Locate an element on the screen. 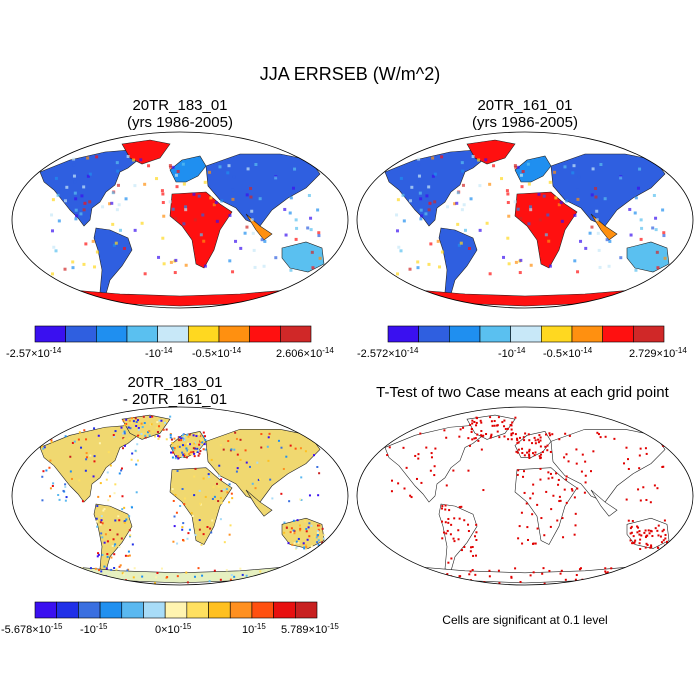  cb2-tick-min: -2.572×10⁻¹⁴ is located at coordinates (388, 353).